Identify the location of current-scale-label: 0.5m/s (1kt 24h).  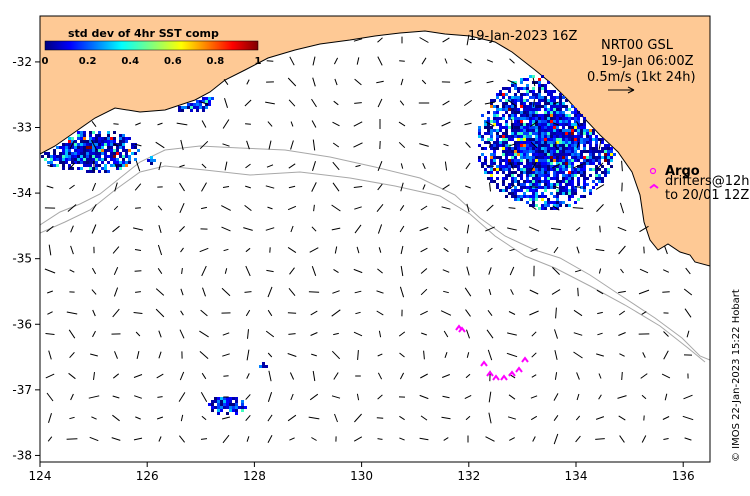
(641, 77).